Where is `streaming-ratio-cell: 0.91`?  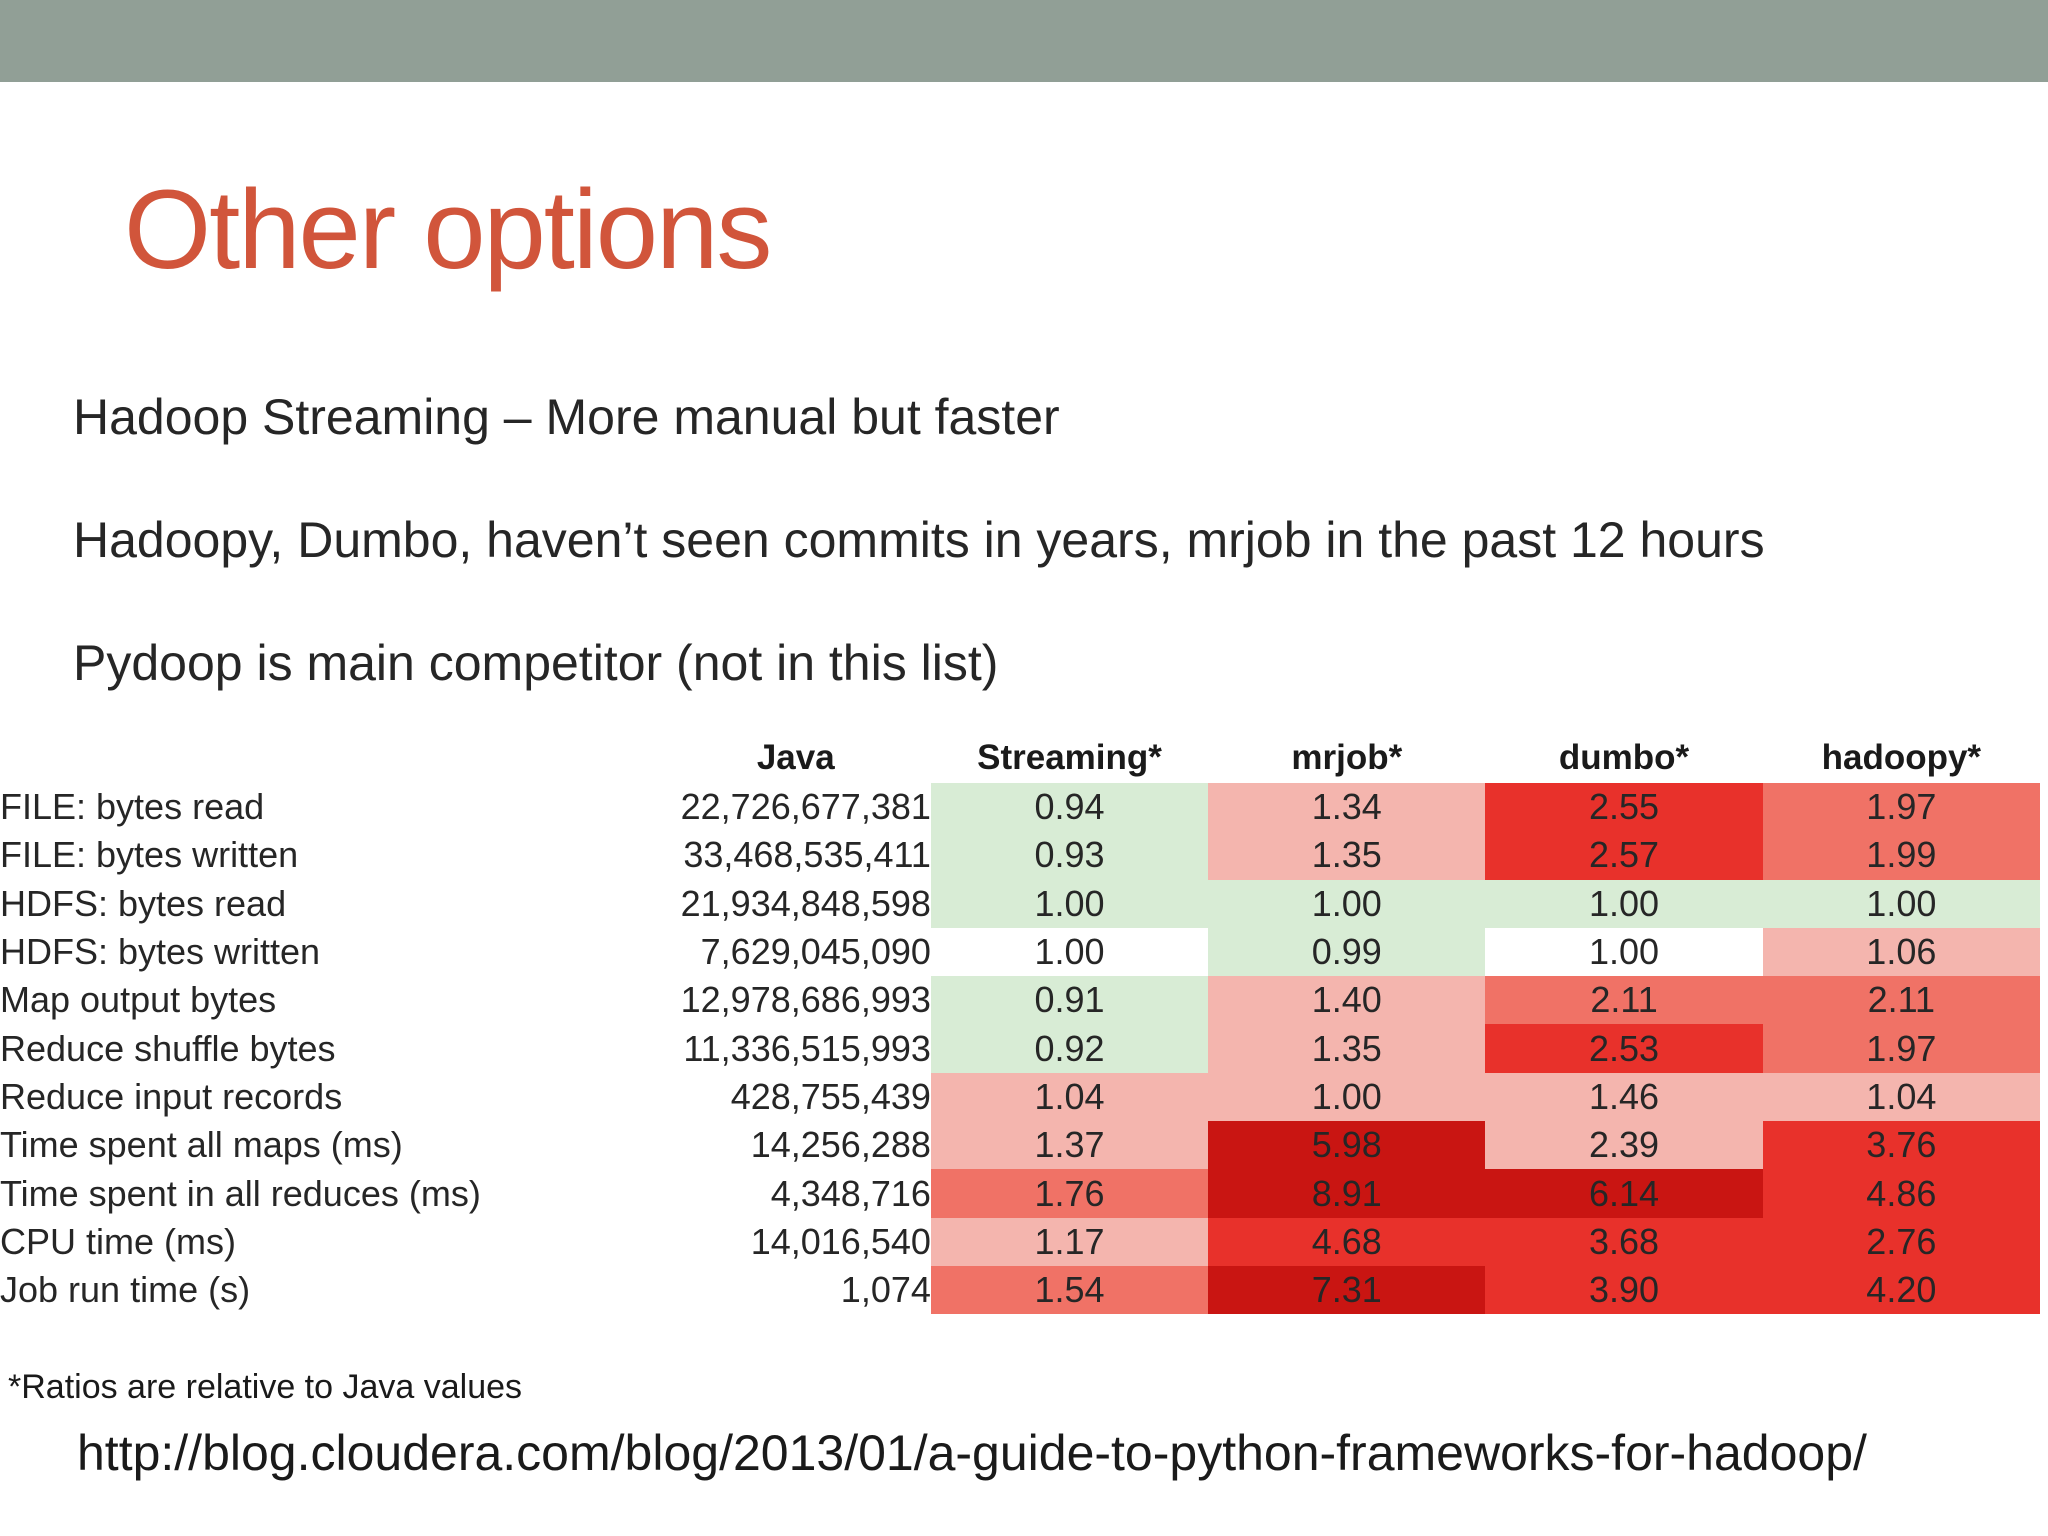
streaming-ratio-cell: 0.91 is located at coordinates (1069, 1000).